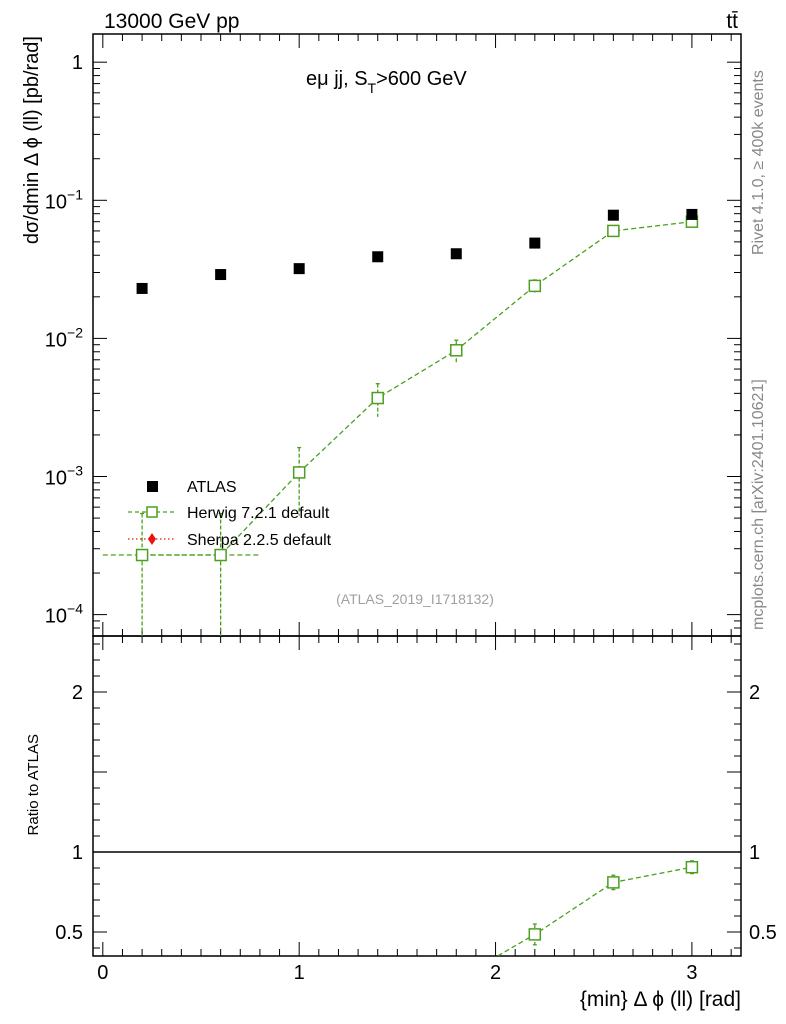 Image resolution: width=786 pixels, height=1024 pixels. What do you see at coordinates (64, 199) in the screenshot?
I see `y-tick-label: 10⁻¹` at bounding box center [64, 199].